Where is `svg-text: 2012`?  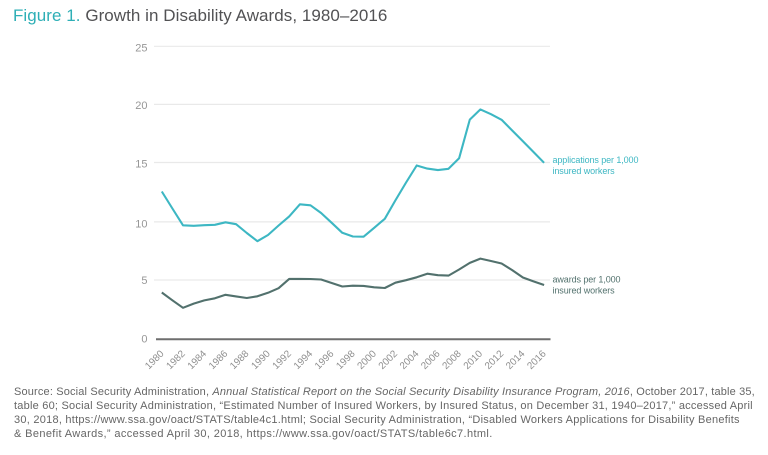 svg-text: 2012 is located at coordinates (494, 360).